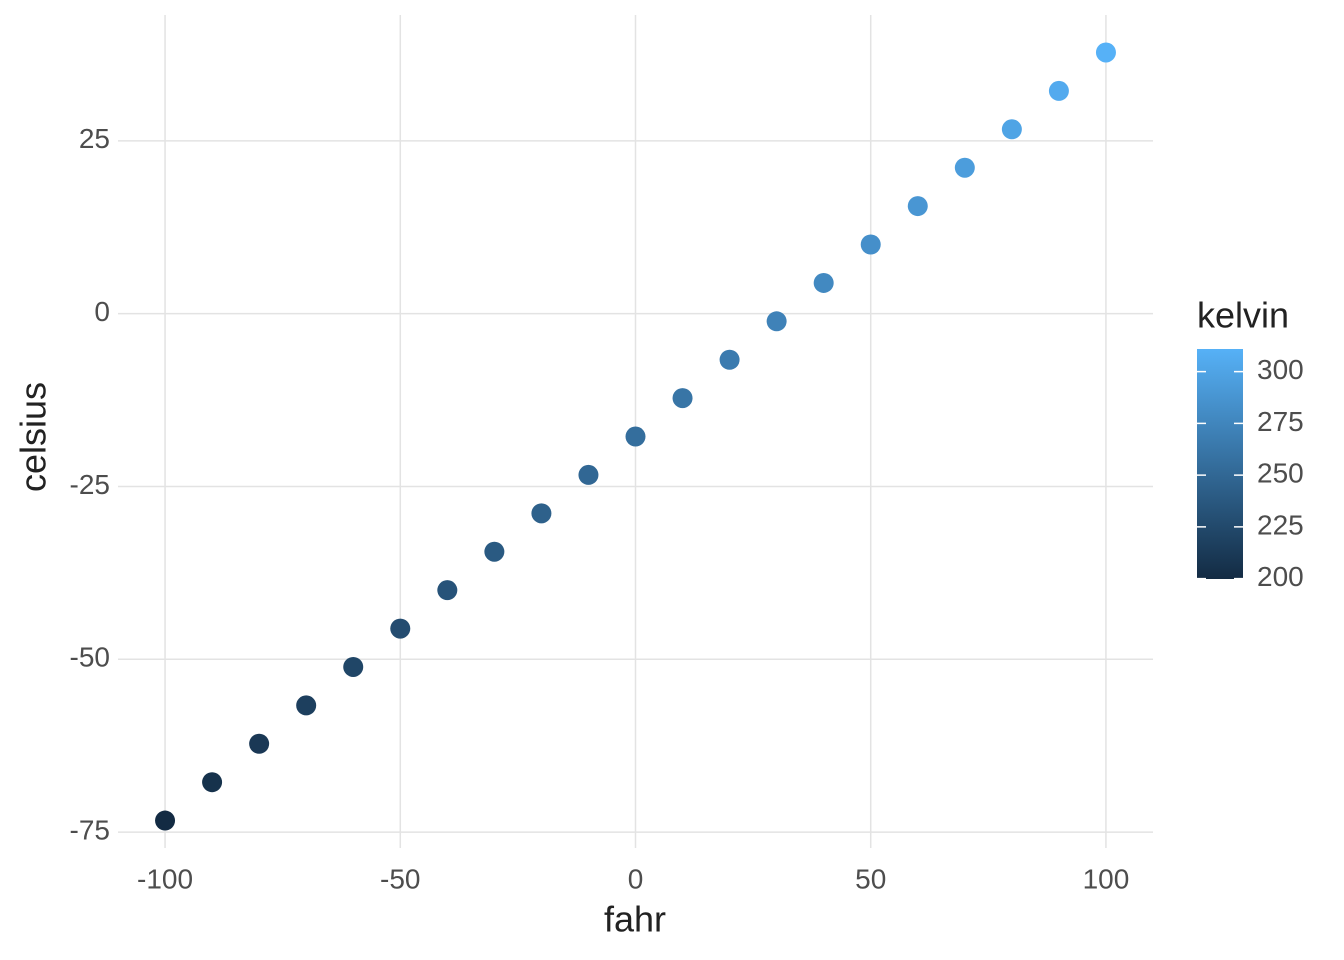 This screenshot has width=1344, height=960. What do you see at coordinates (635, 919) in the screenshot?
I see `x-axis-title: fahr` at bounding box center [635, 919].